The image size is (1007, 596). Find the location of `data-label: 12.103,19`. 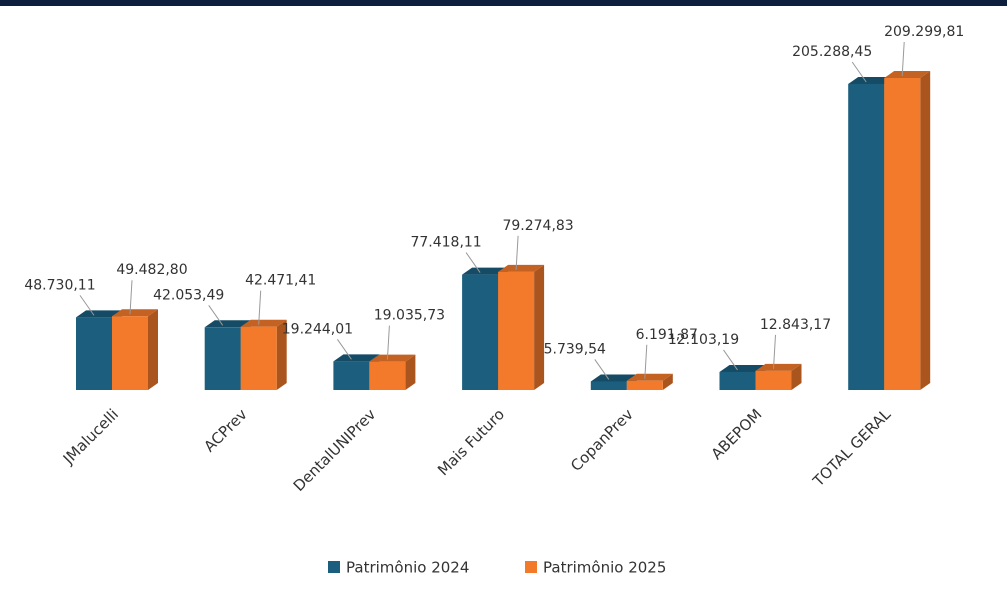

data-label: 12.103,19 is located at coordinates (703, 340).